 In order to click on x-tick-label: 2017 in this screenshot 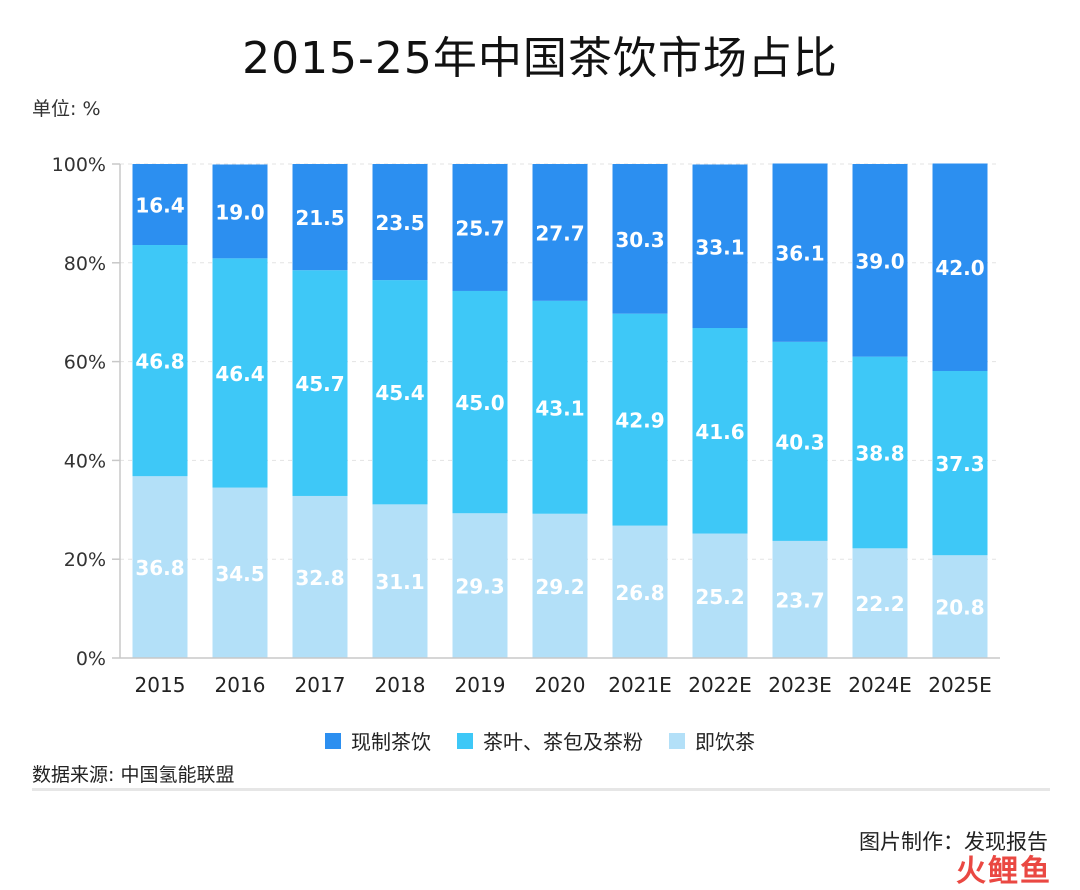, I will do `click(320, 685)`.